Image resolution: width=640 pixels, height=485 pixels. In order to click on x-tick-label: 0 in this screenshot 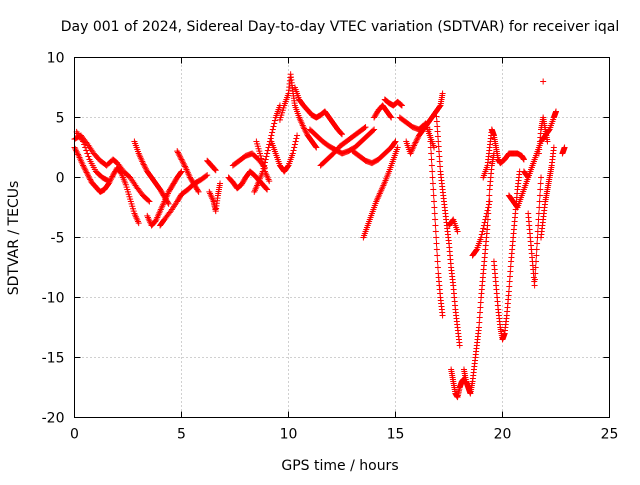, I will do `click(74, 435)`.